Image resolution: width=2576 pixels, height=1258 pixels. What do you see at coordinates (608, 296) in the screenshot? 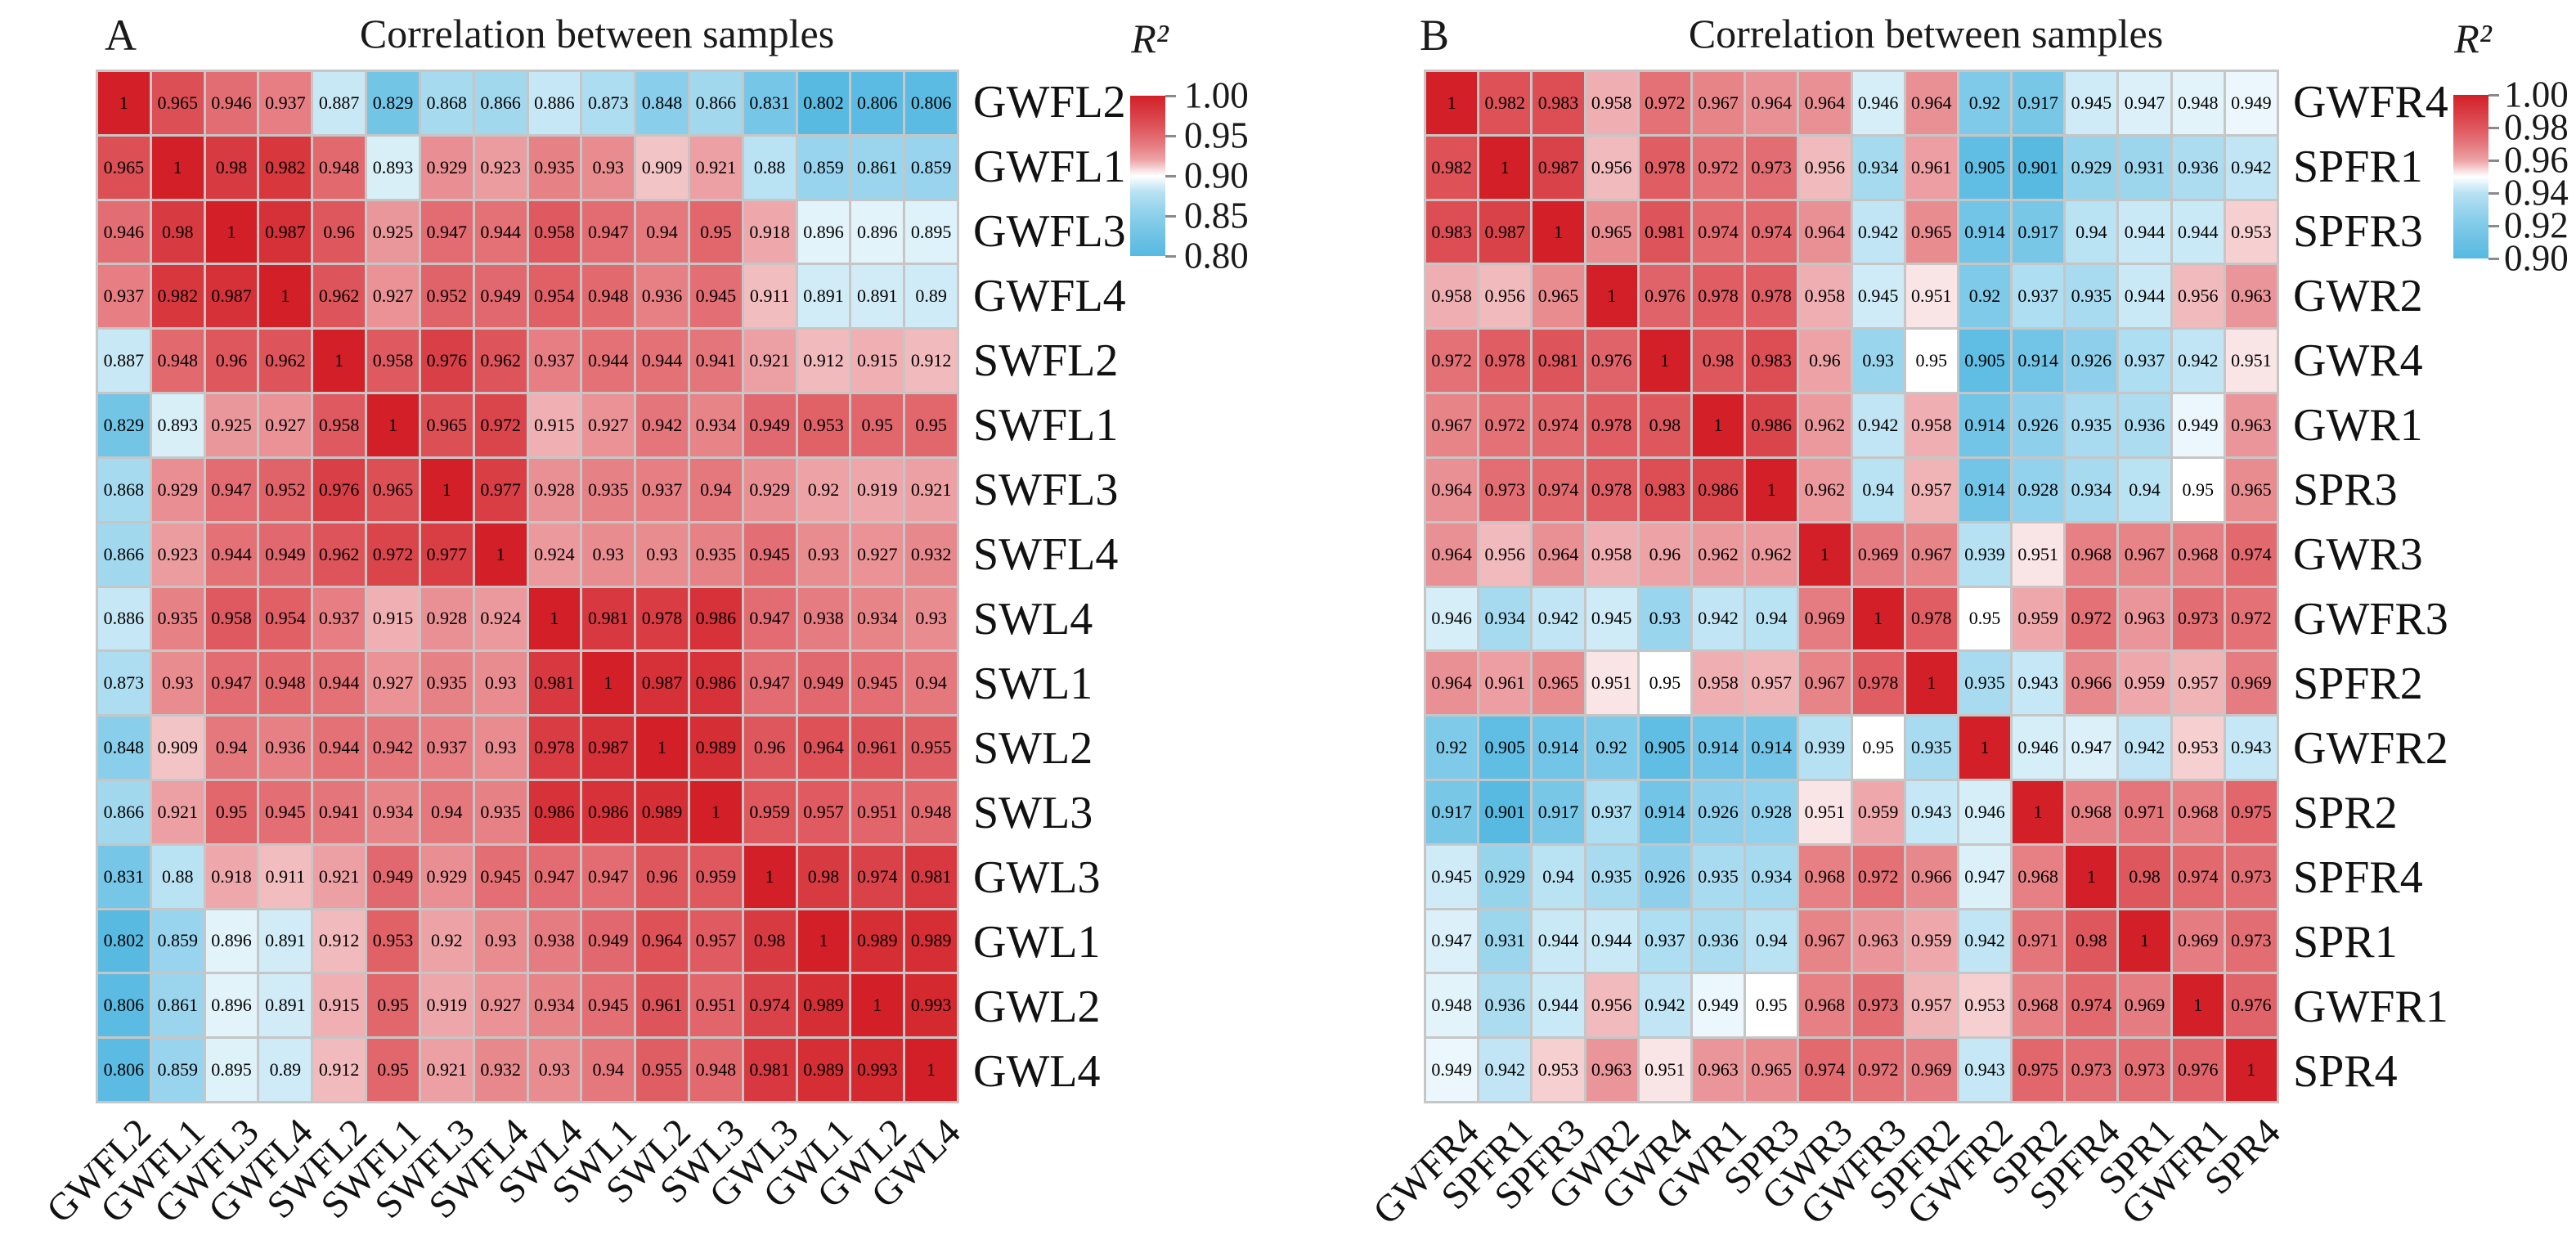
I see `heatmap-cell: 0.948` at bounding box center [608, 296].